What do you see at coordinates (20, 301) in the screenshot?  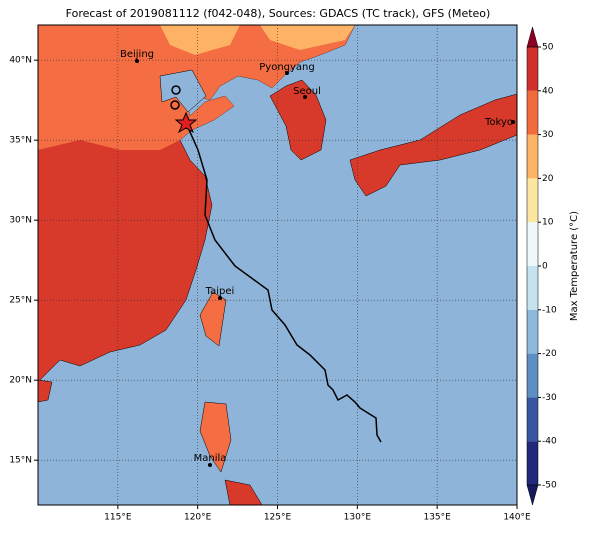 I see `y-tick-label: 25°N` at bounding box center [20, 301].